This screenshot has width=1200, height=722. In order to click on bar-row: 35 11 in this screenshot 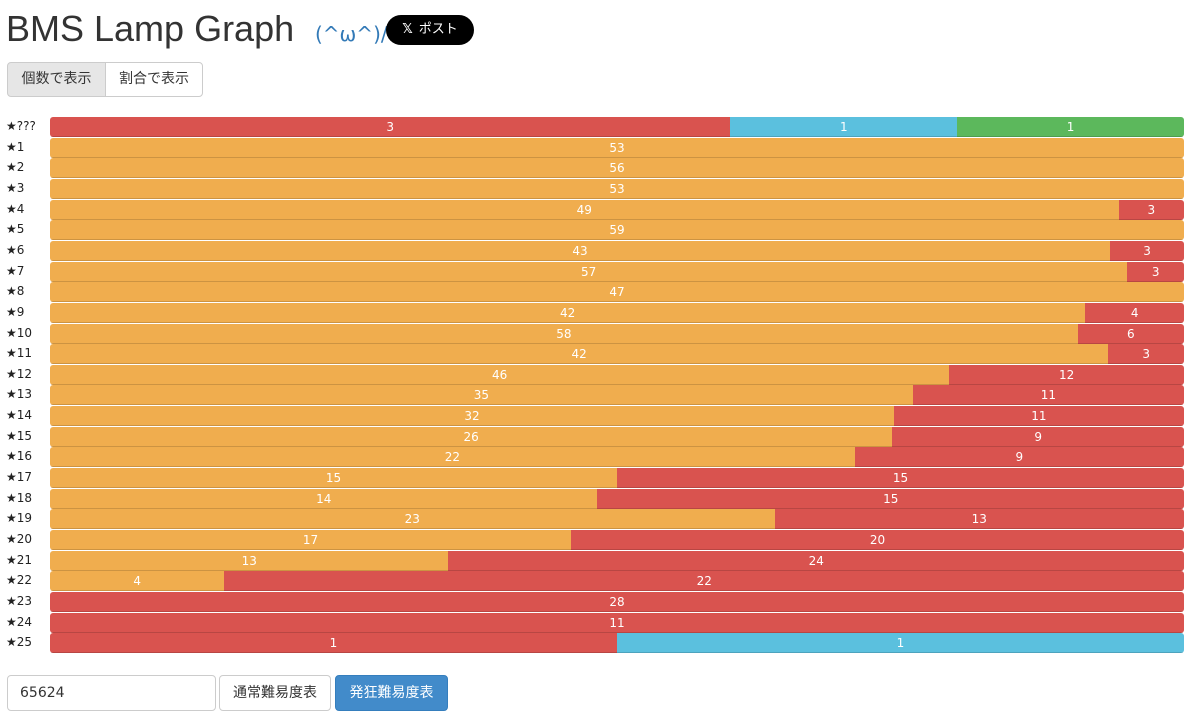, I will do `click(617, 395)`.